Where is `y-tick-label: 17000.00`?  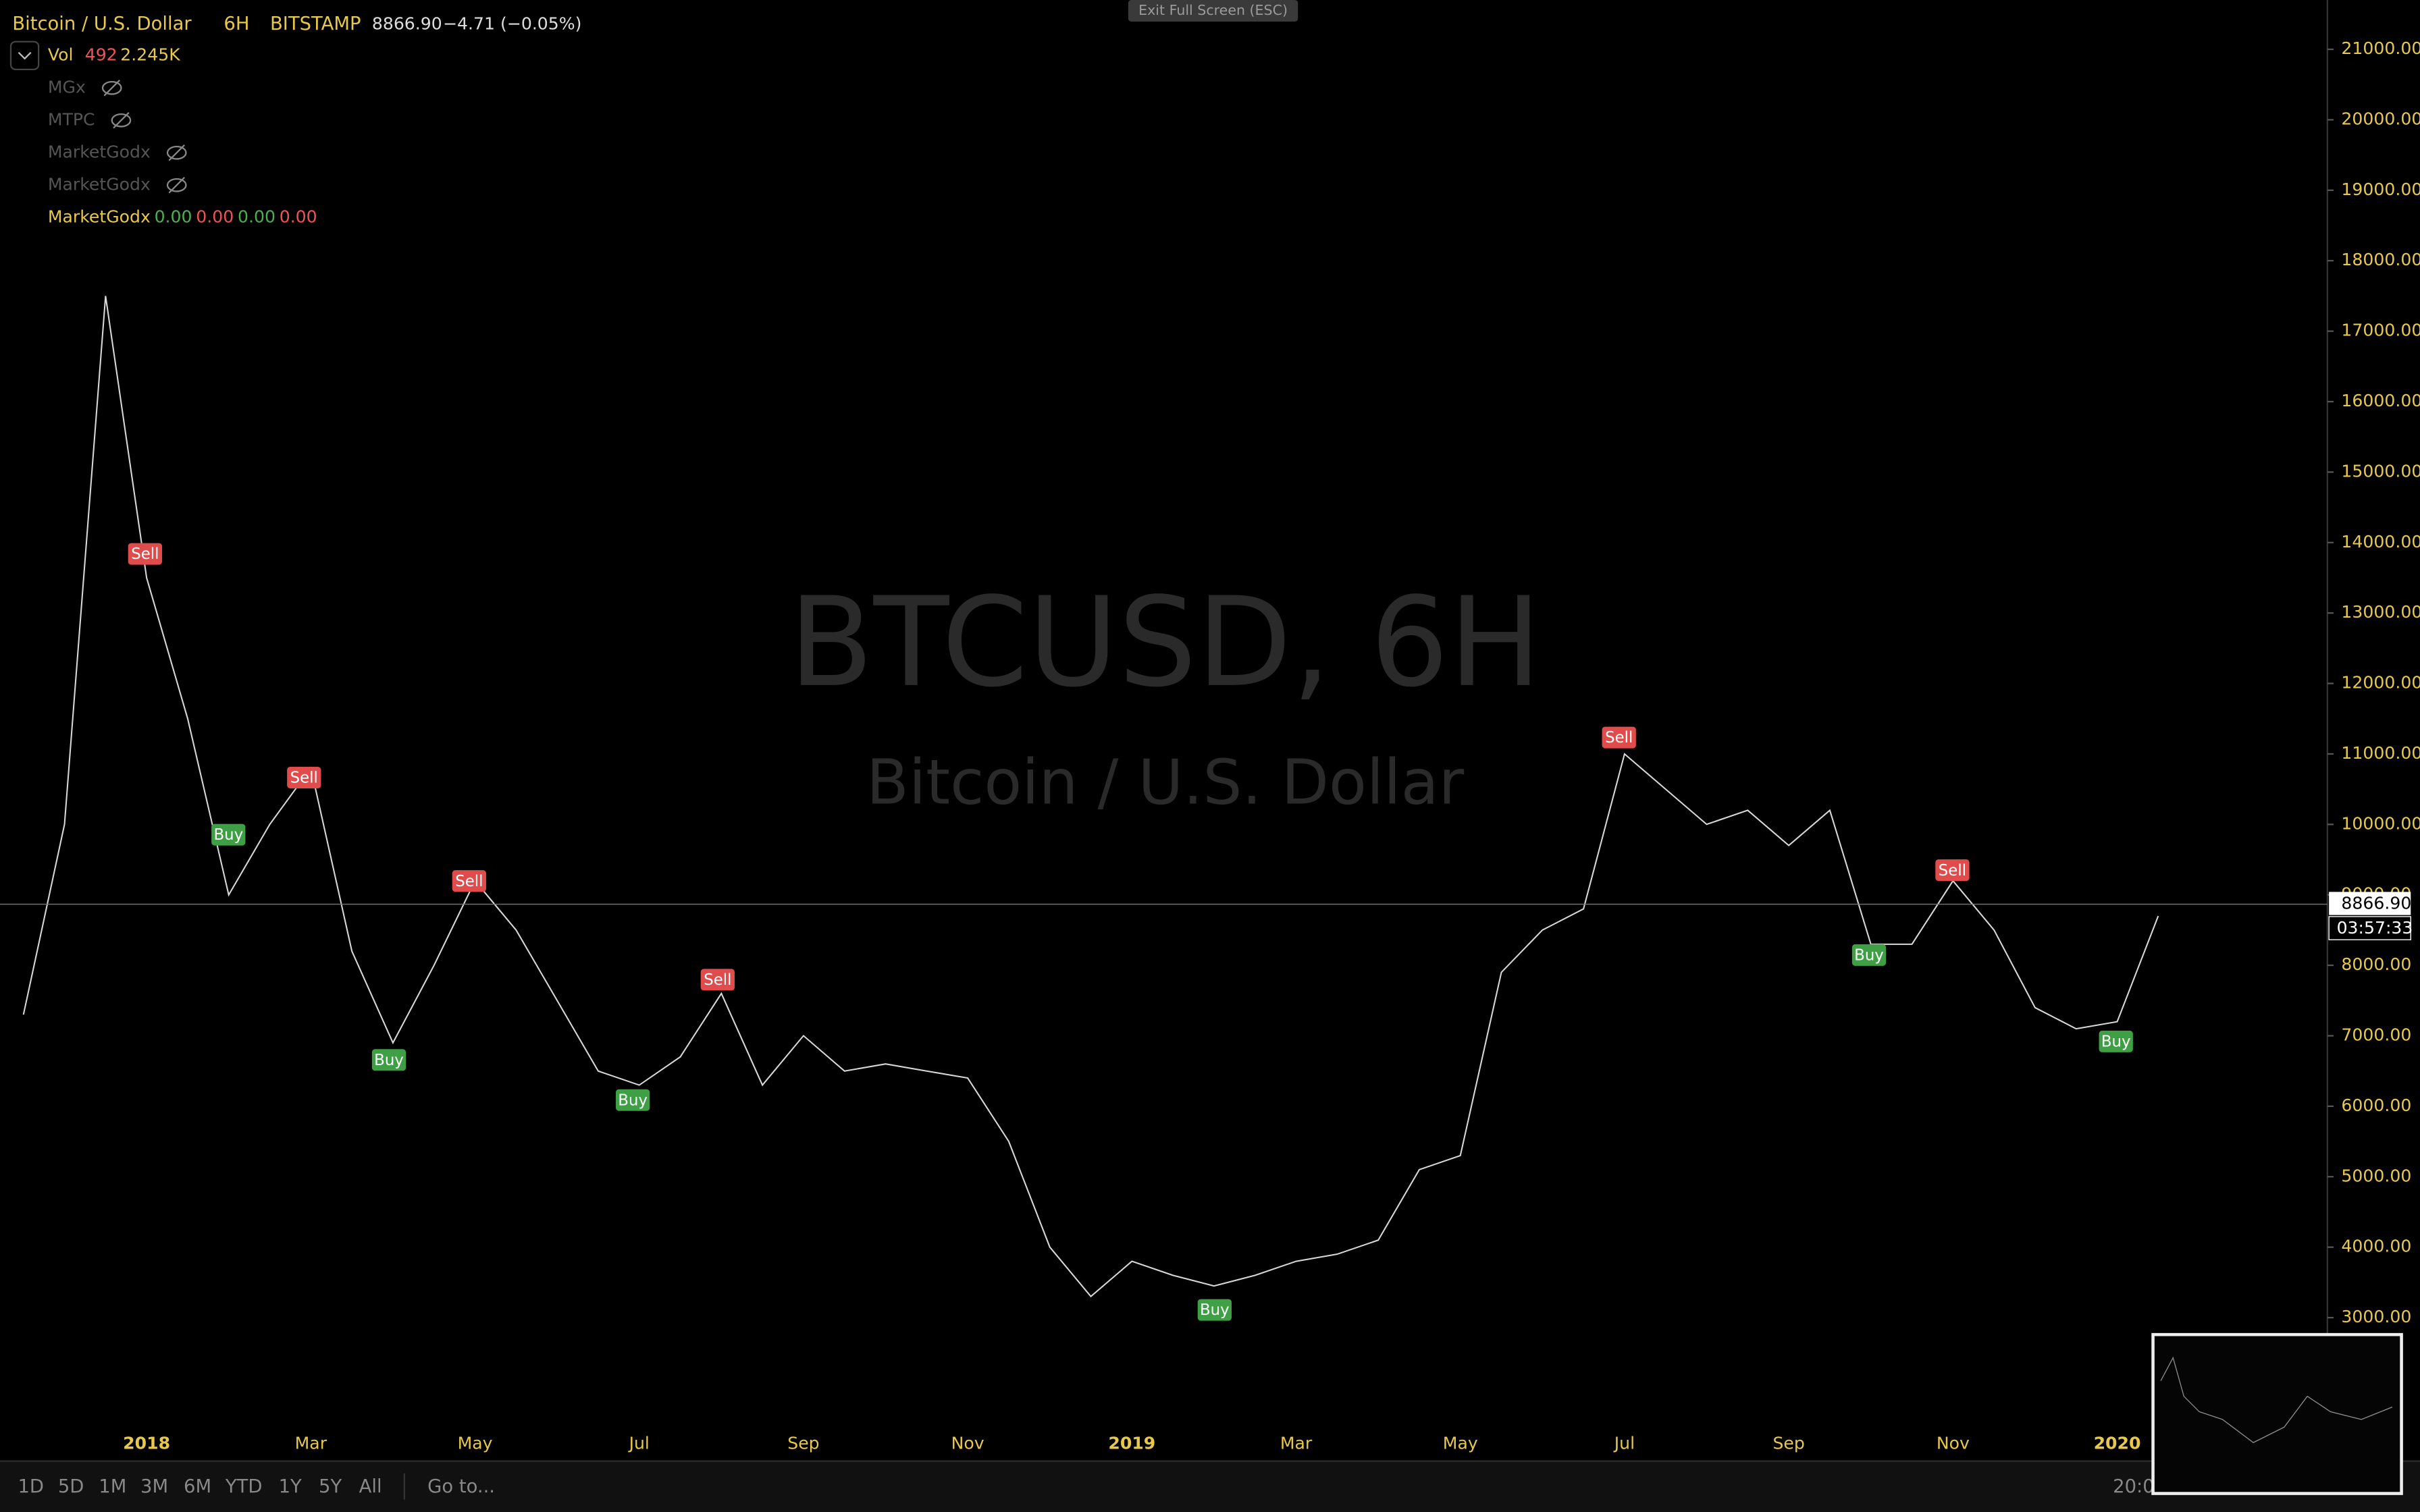 y-tick-label: 17000.00 is located at coordinates (2380, 330).